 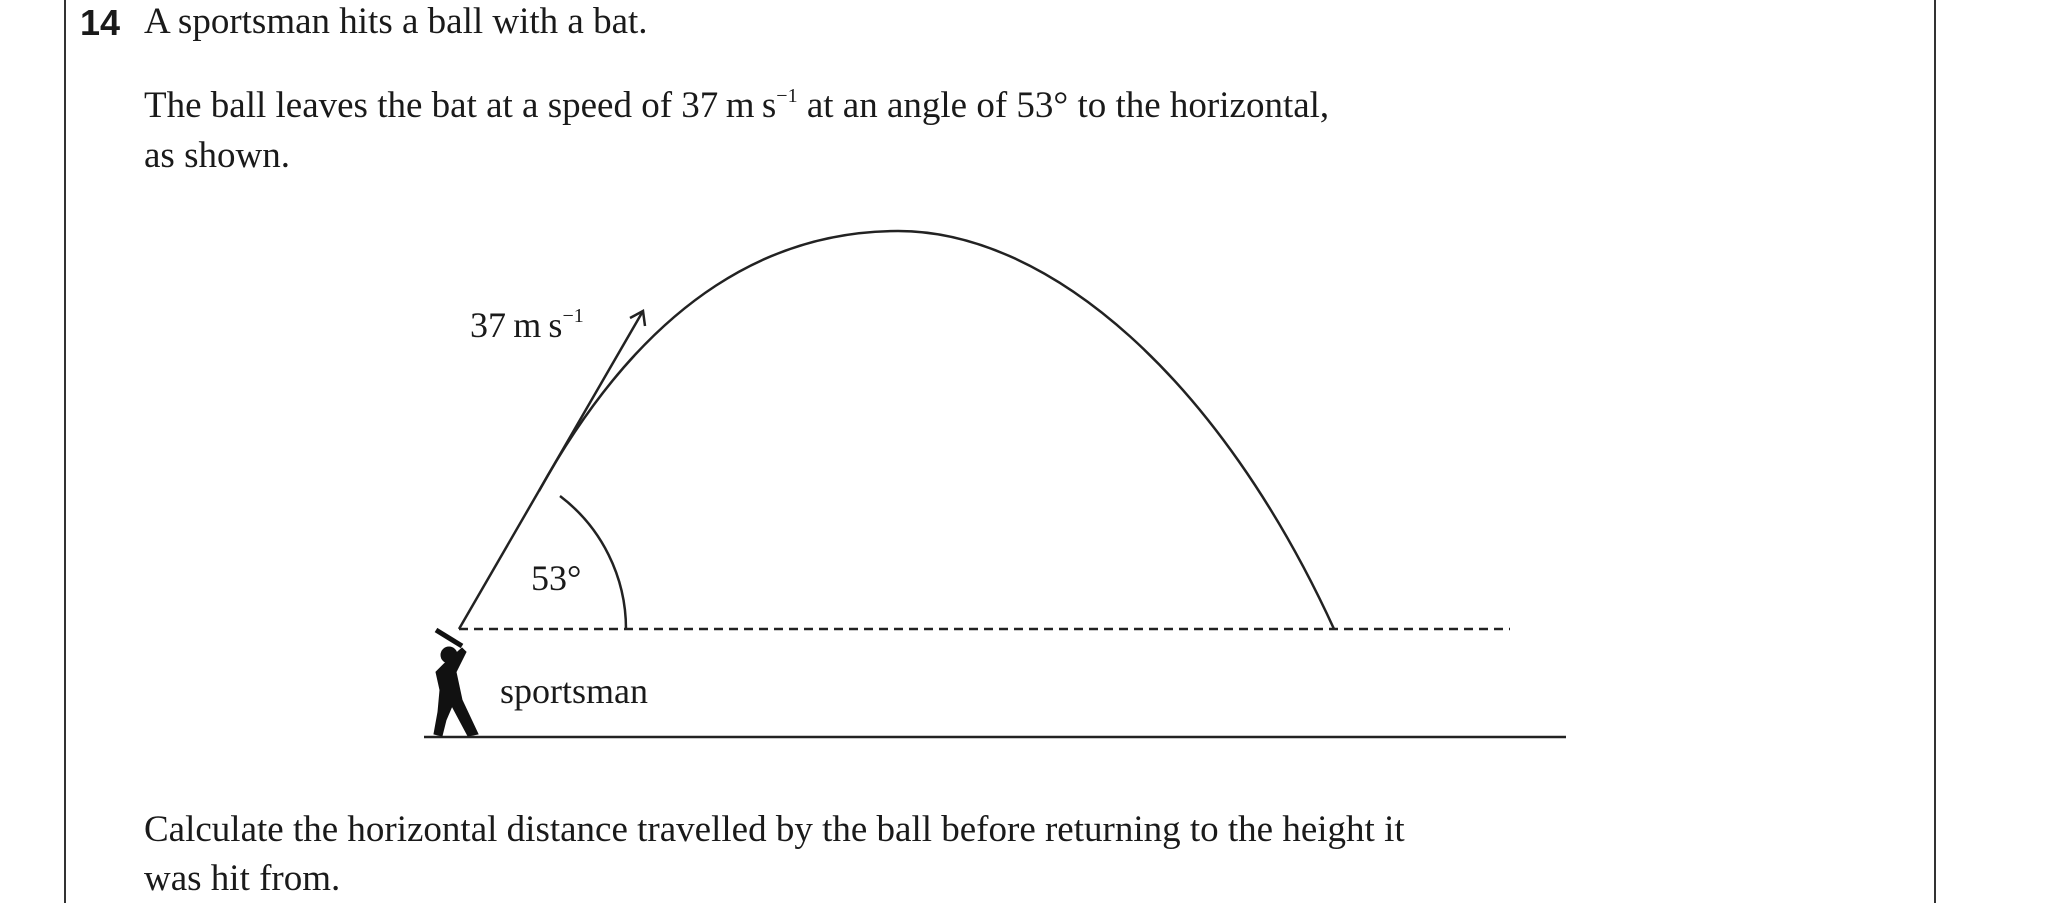 I want to click on angle-label: 53°, so click(x=556, y=578).